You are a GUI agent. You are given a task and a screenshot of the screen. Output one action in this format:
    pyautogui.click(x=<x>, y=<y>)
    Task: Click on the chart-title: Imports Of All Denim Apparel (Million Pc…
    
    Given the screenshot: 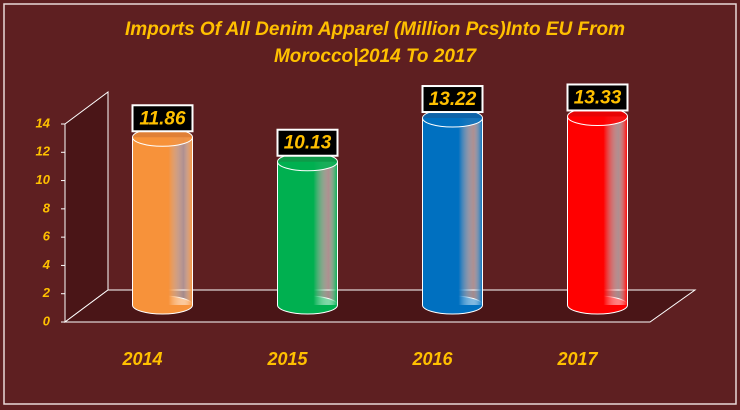 What is the action you would take?
    pyautogui.click(x=374, y=43)
    